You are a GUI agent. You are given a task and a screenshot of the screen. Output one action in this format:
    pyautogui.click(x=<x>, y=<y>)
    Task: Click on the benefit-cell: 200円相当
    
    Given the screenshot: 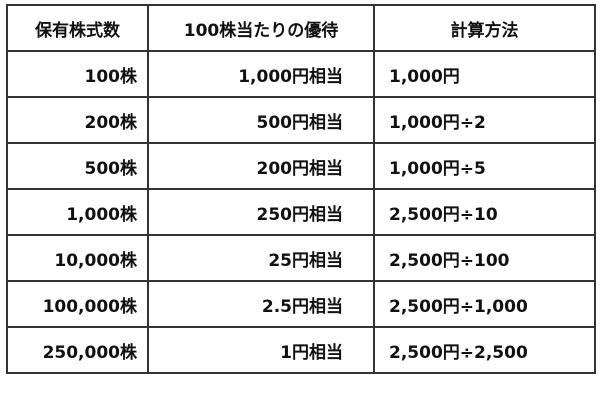 What is the action you would take?
    pyautogui.click(x=261, y=166)
    